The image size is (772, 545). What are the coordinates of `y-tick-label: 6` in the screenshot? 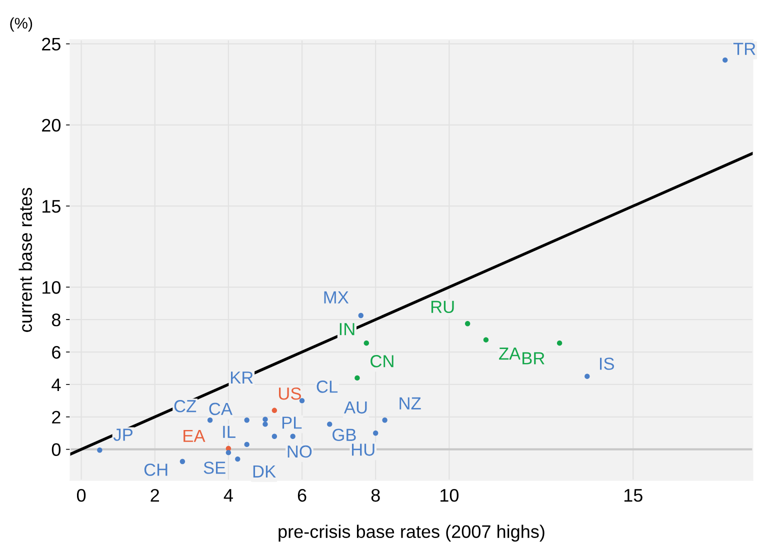 It's located at (56, 352).